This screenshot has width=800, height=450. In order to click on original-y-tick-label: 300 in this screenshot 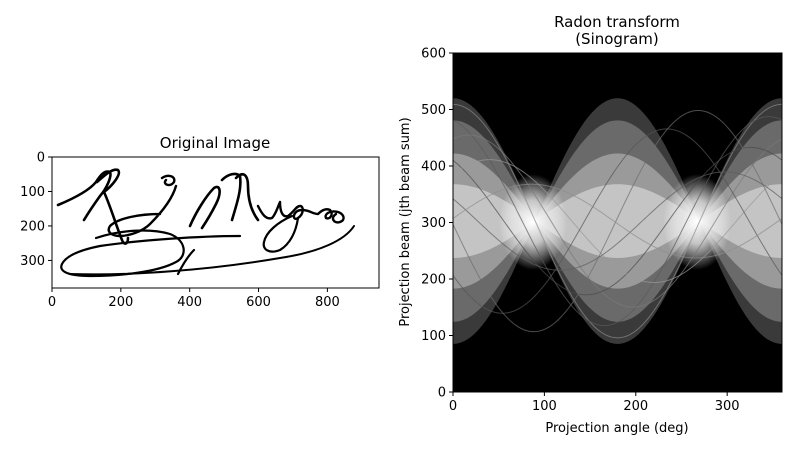, I will do `click(32, 261)`.